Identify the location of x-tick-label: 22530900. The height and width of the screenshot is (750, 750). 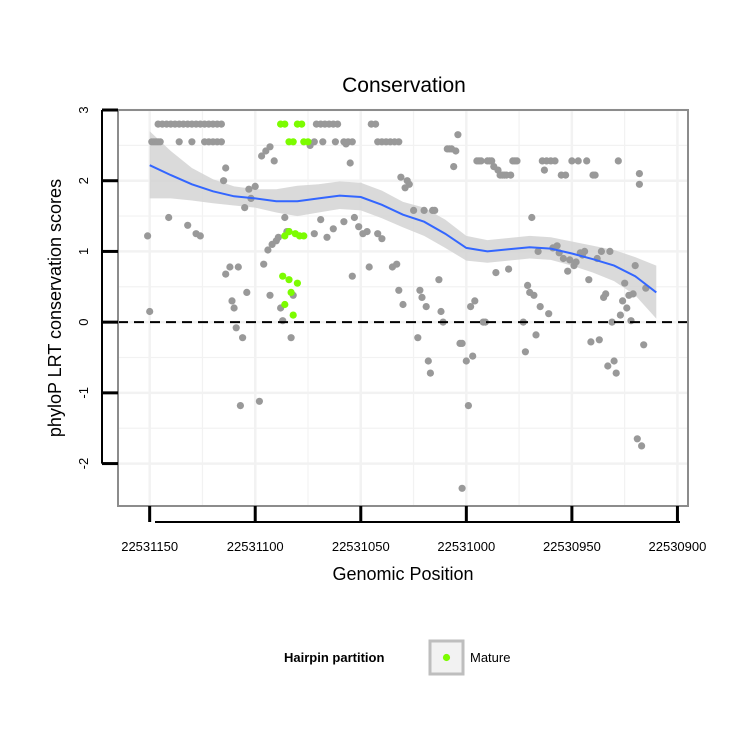
(678, 546).